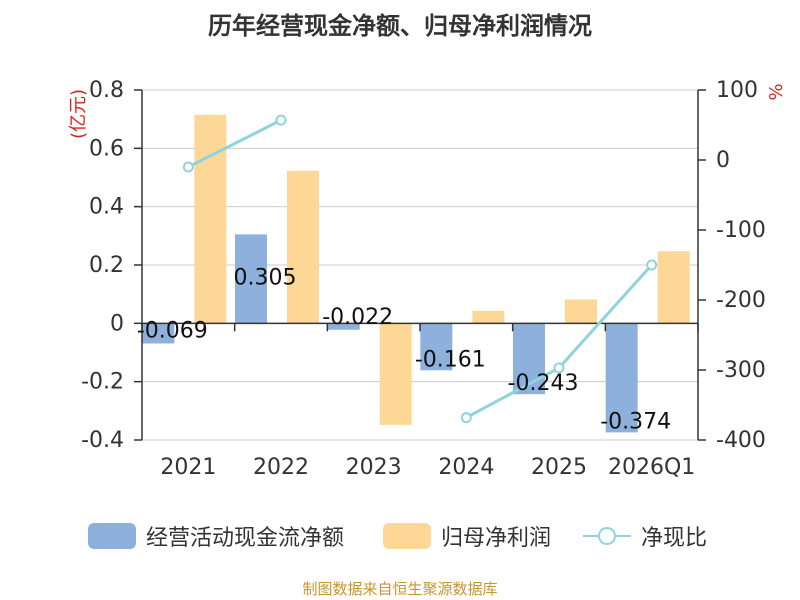 The height and width of the screenshot is (600, 800). I want to click on ratio-point-2025, so click(559, 368).